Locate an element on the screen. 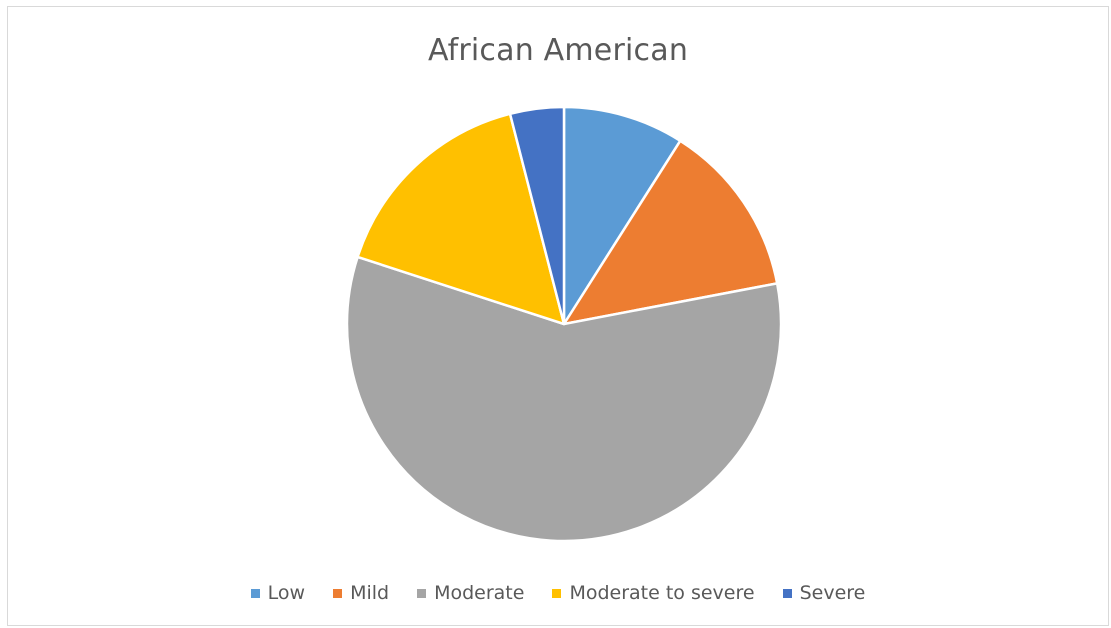 The width and height of the screenshot is (1111, 628). legend-swatch-moderate is located at coordinates (422, 593).